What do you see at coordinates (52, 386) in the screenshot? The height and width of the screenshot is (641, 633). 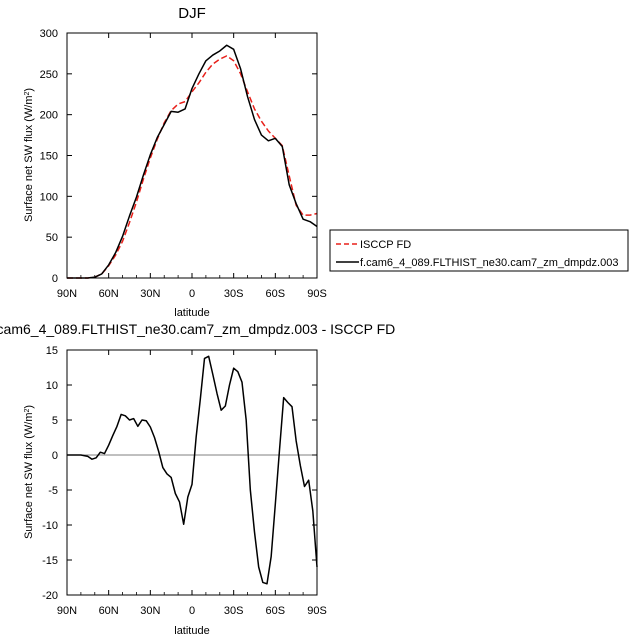 I see `bottom-y-tick-label: 10` at bounding box center [52, 386].